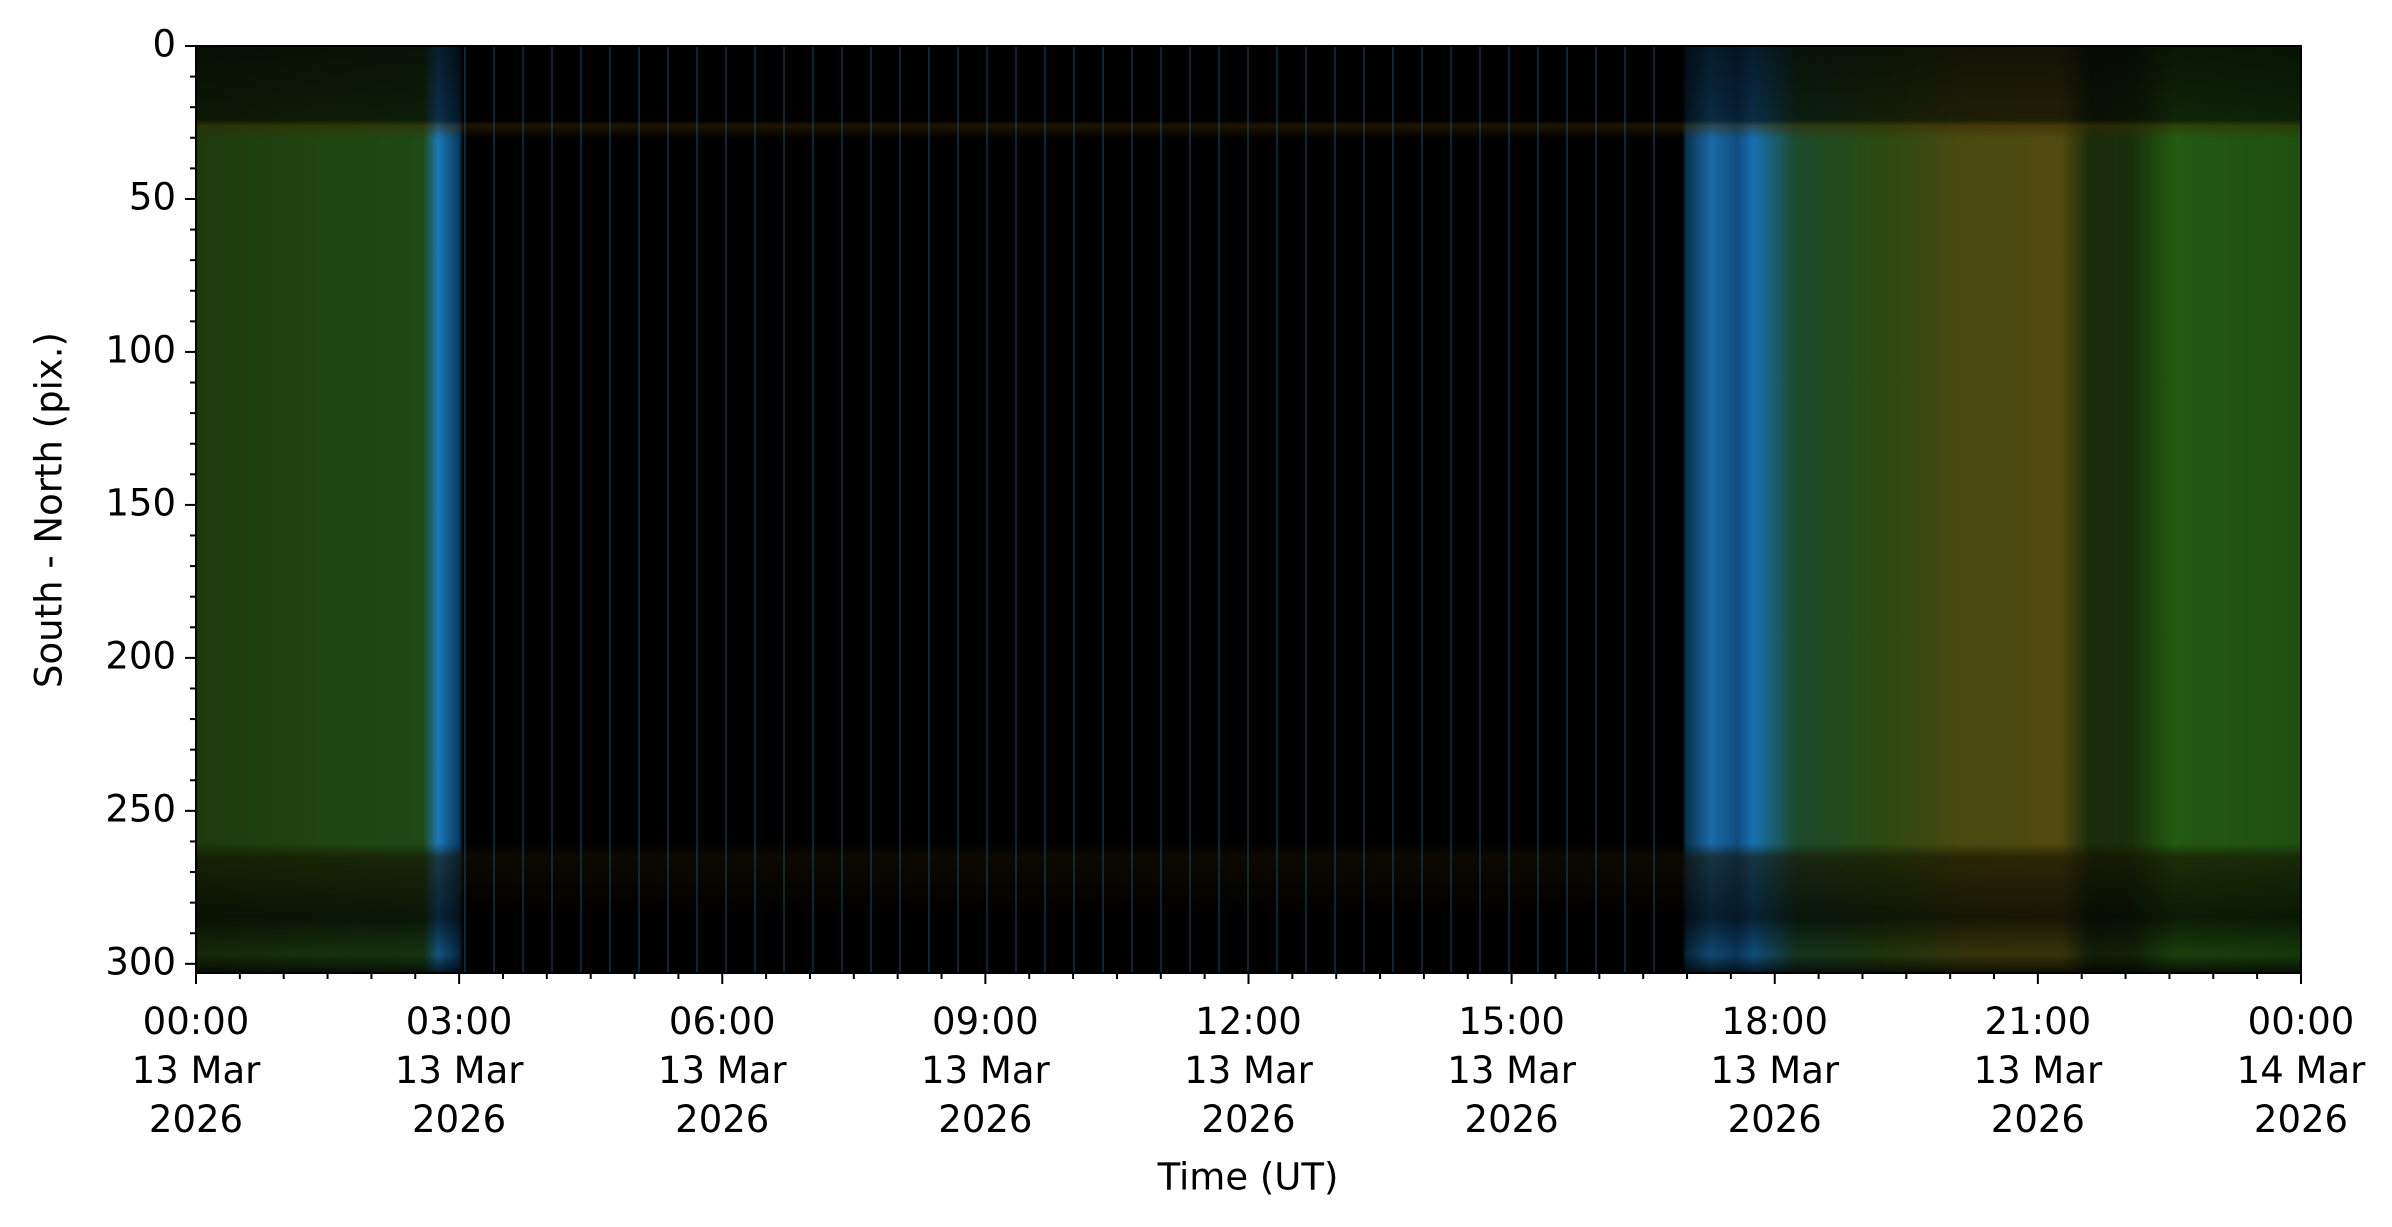 This screenshot has width=2392, height=1227. What do you see at coordinates (164, 44) in the screenshot?
I see `y-tick-label: 0` at bounding box center [164, 44].